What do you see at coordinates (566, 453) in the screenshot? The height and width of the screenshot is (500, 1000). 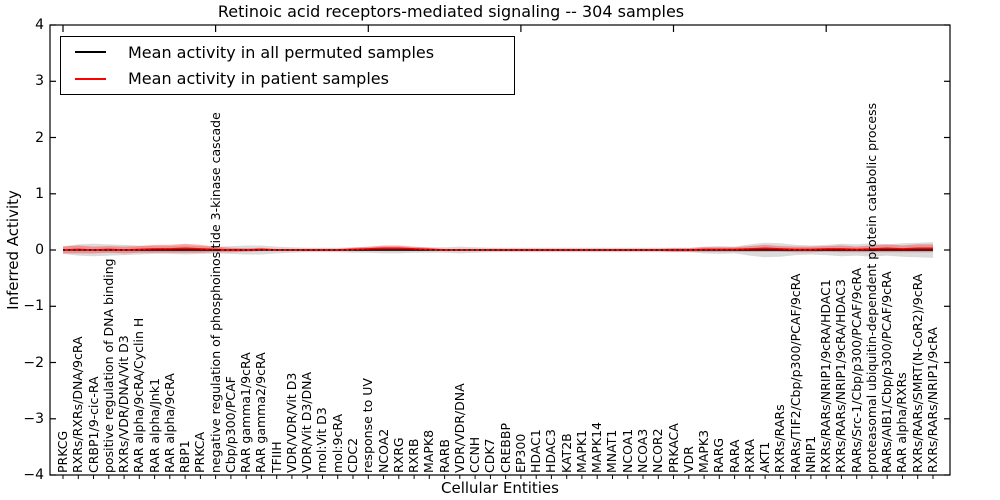 I see `x-tick-label: KAT2B` at bounding box center [566, 453].